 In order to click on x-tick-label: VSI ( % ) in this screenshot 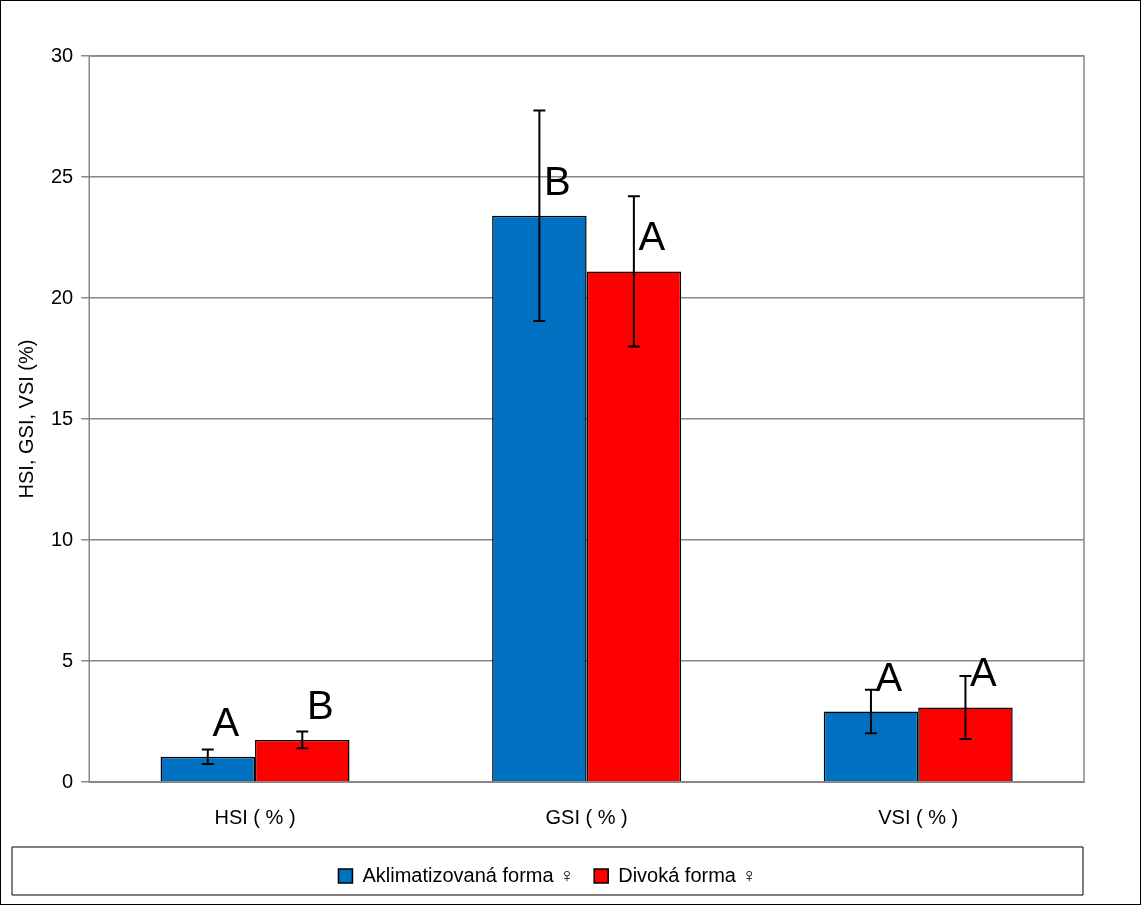, I will do `click(918, 816)`.